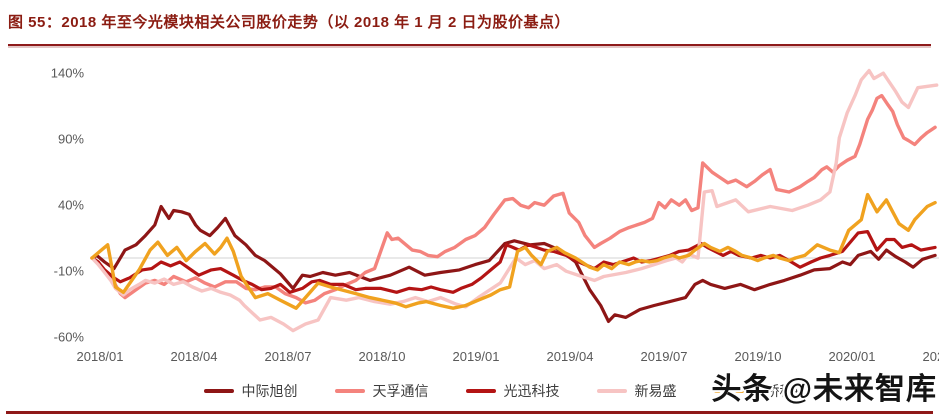  What do you see at coordinates (71, 205) in the screenshot?
I see `y-tick-label: 40%` at bounding box center [71, 205].